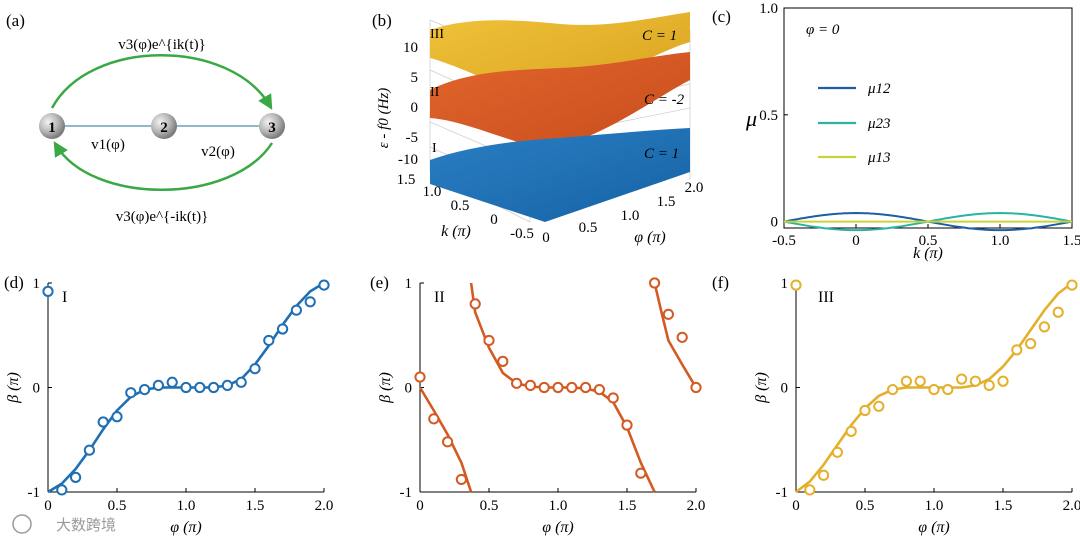 The width and height of the screenshot is (1080, 545). I want to click on k-tick: -0.5, so click(522, 234).